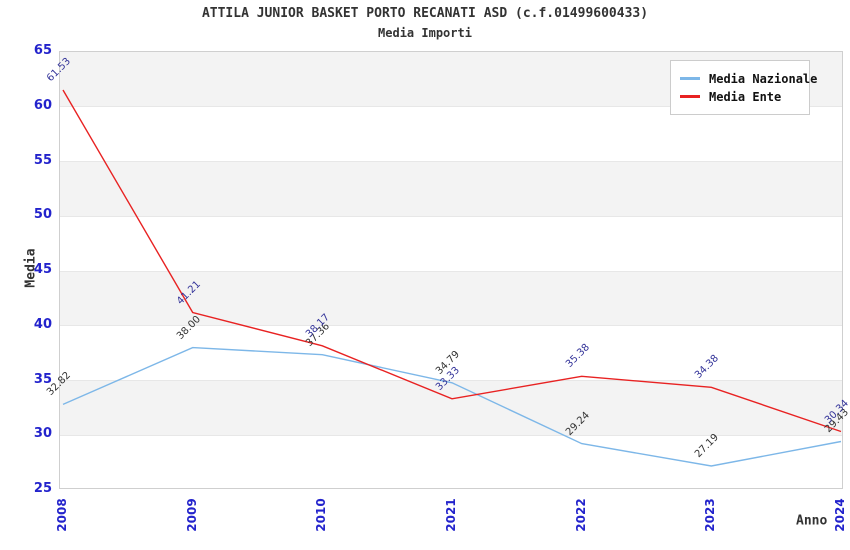 Image resolution: width=850 pixels, height=550 pixels. I want to click on legend-item-media-nazionale: Media Nazionale, so click(748, 78).